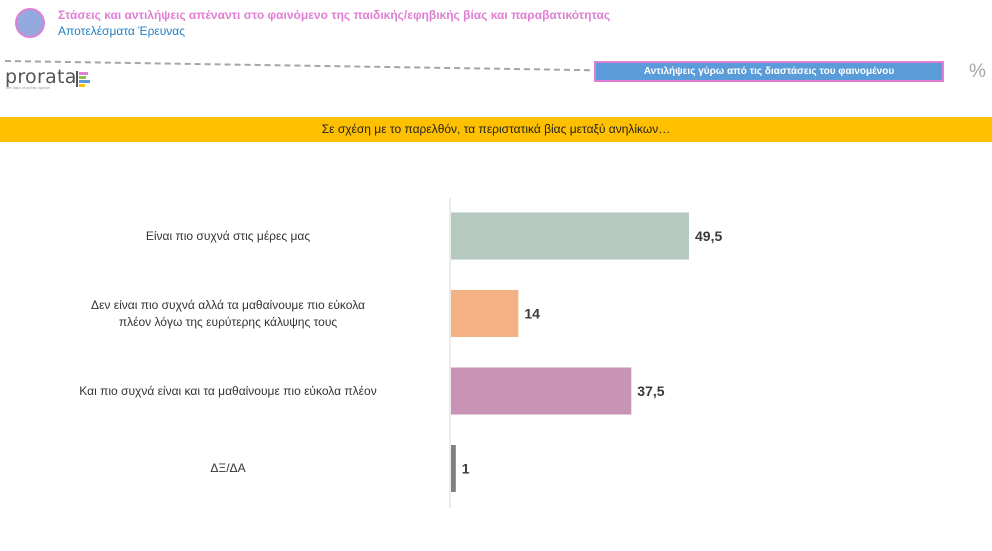  I want to click on value-label-1: 14, so click(532, 314).